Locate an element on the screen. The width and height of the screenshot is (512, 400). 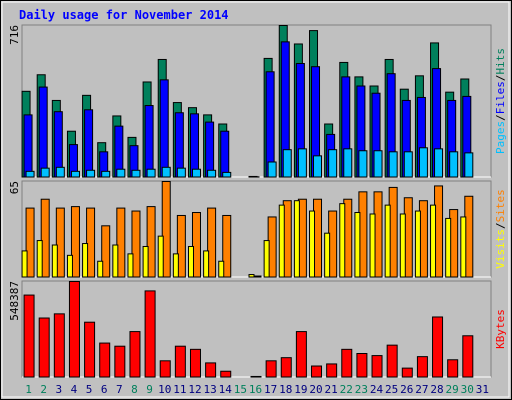
legend-entry: Sites is located at coordinates (500, 205).